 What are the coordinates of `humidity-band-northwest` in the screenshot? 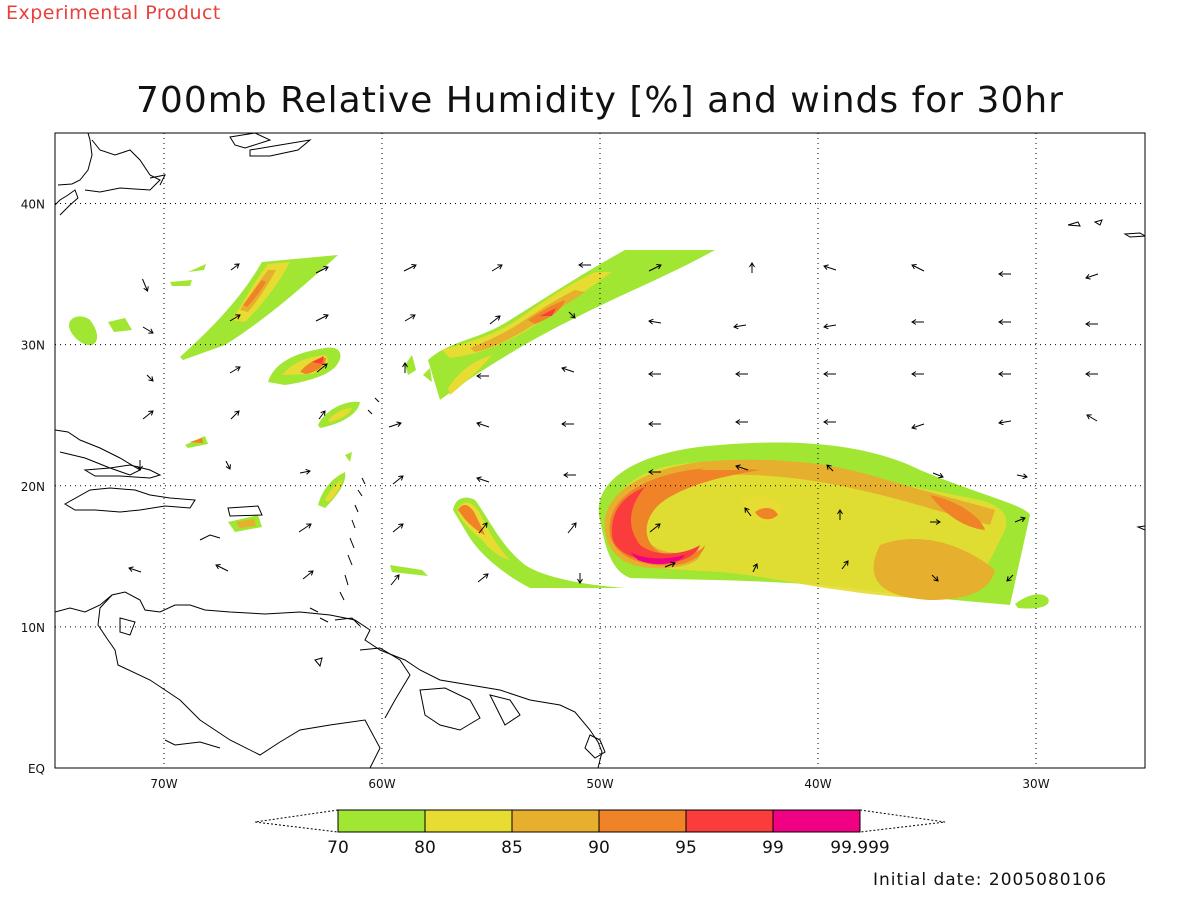 It's located at (259, 307).